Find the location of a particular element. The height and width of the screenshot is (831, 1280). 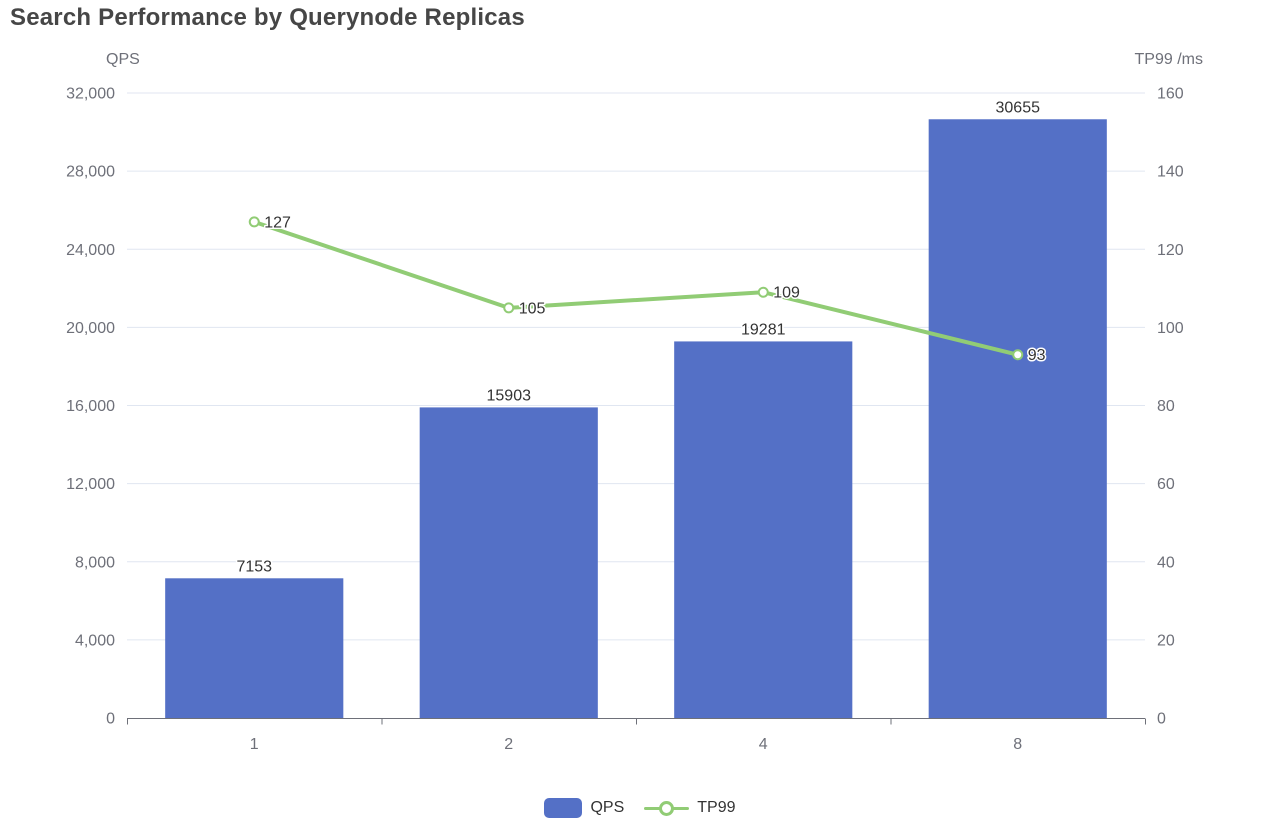

left-axis-tick-label: 4,000 is located at coordinates (95, 640).